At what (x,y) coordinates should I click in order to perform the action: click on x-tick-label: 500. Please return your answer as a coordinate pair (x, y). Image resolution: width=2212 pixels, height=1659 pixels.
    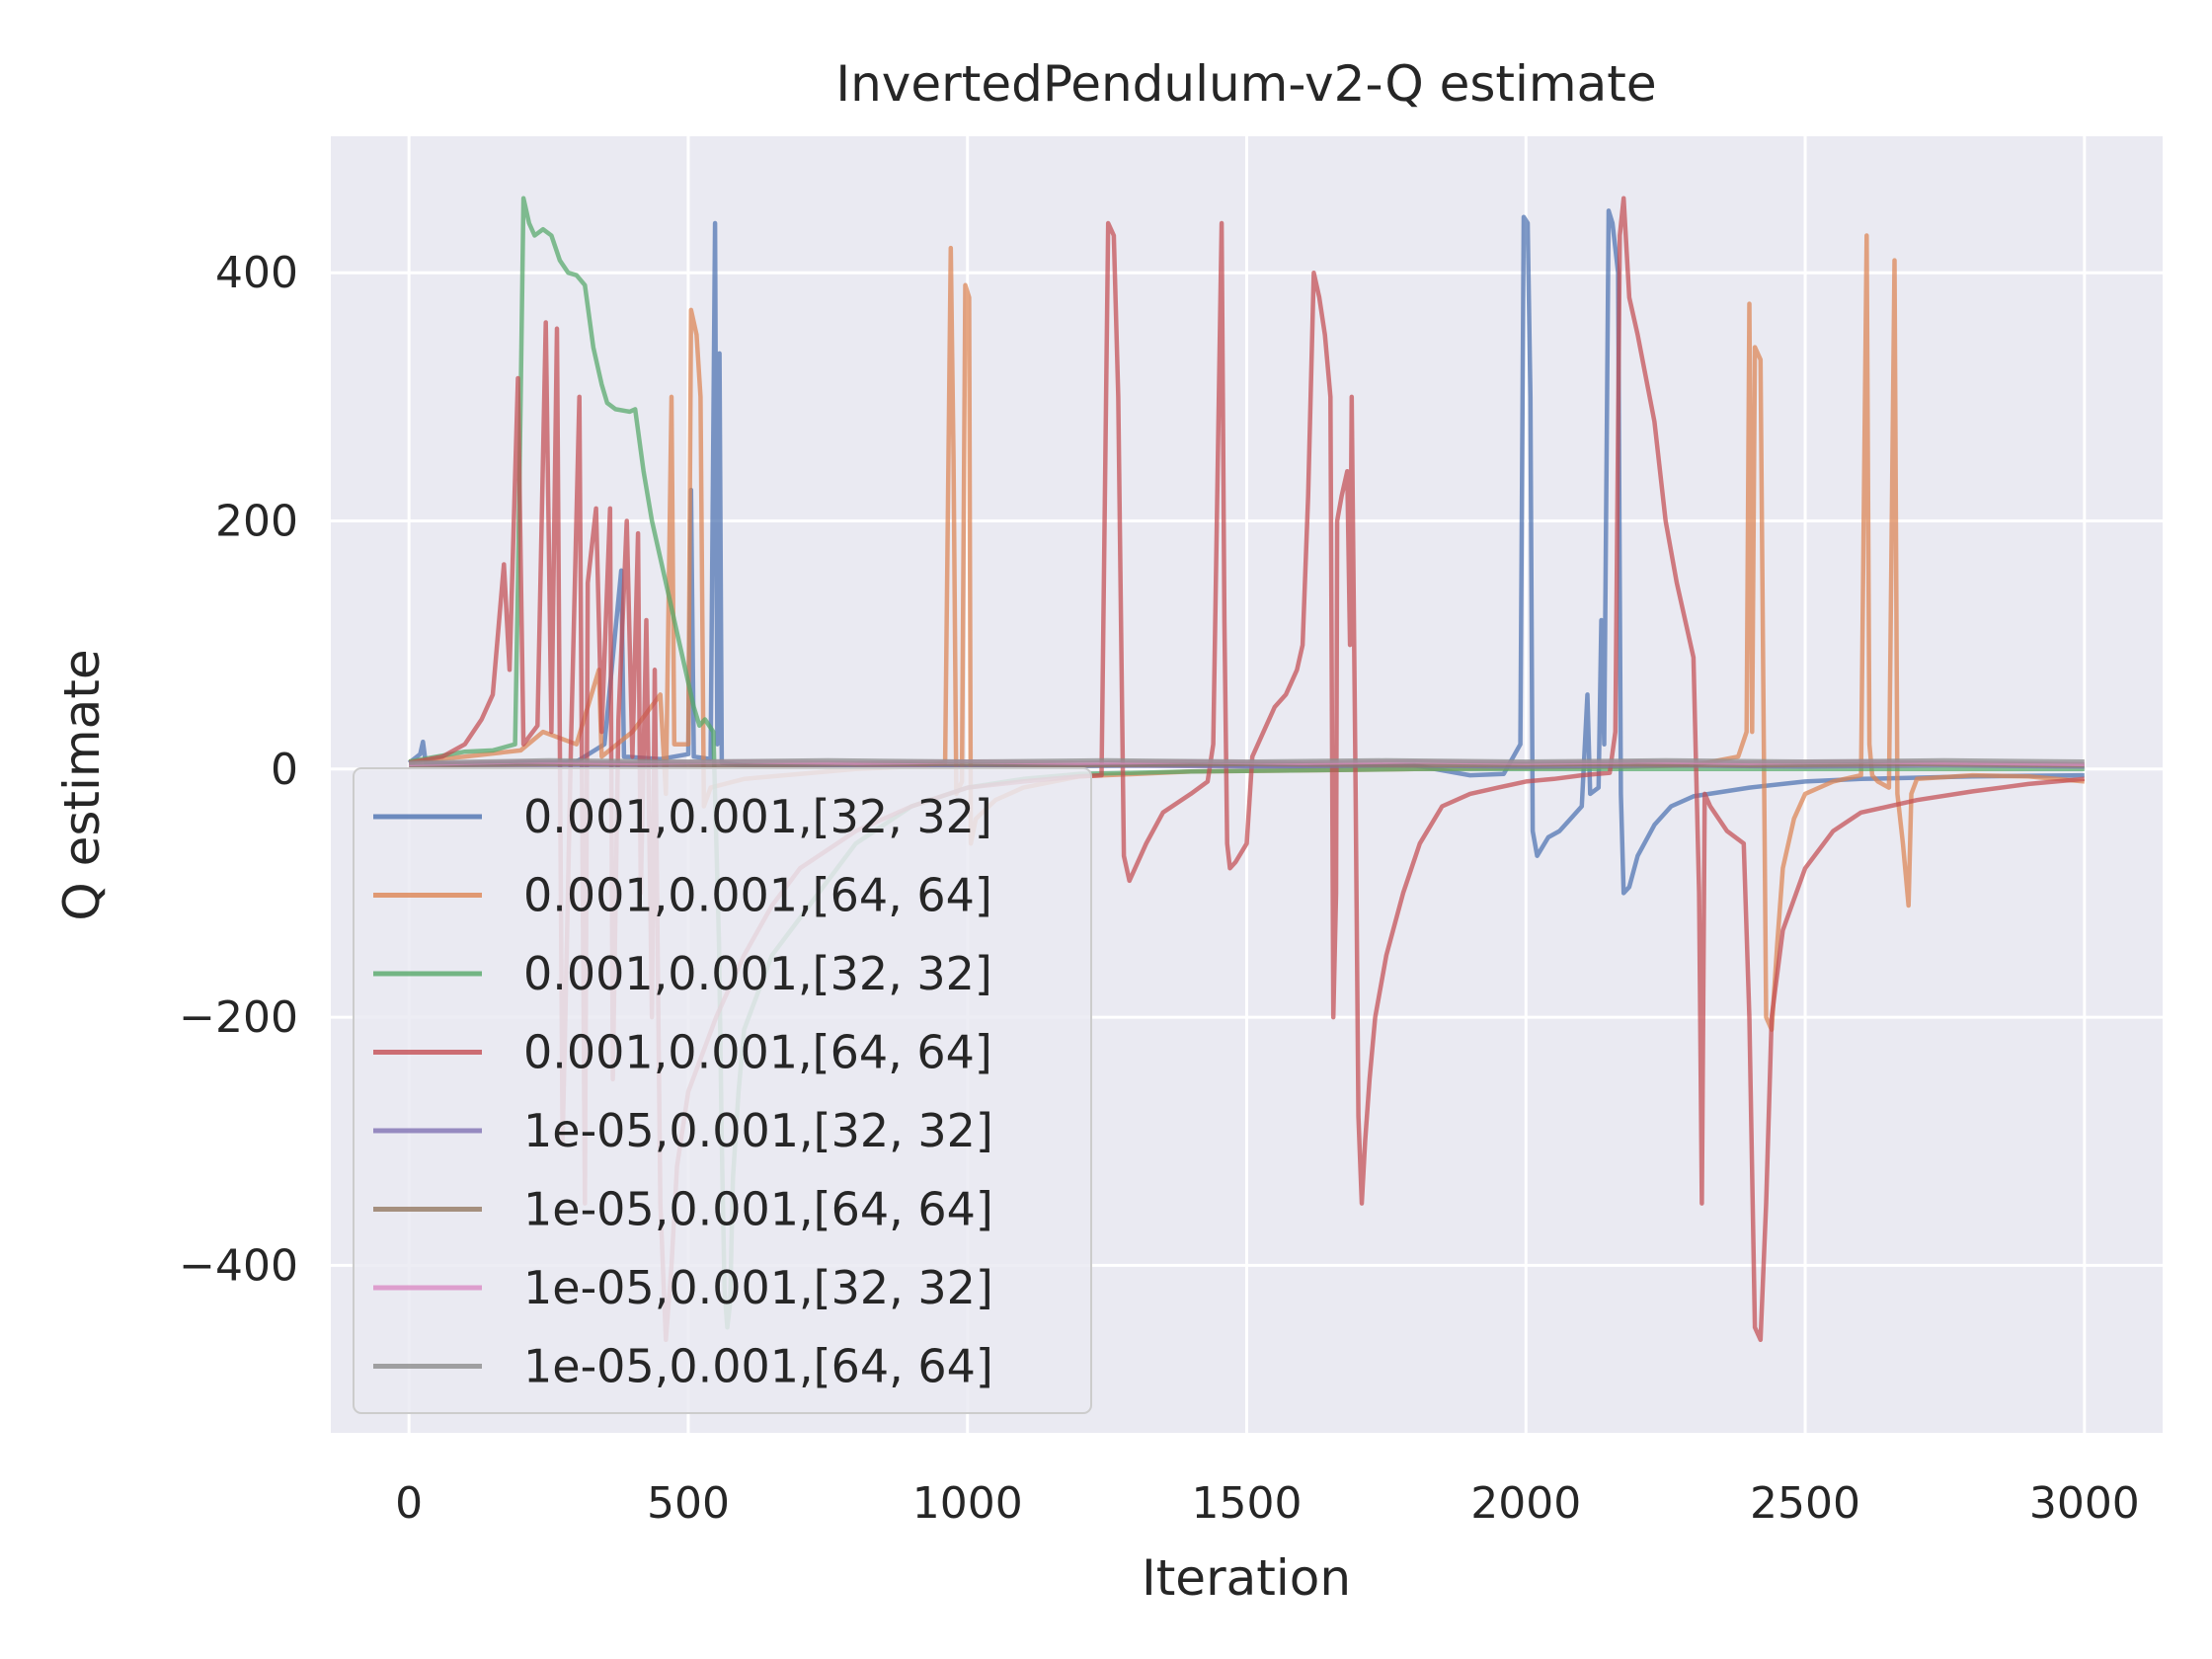
    Looking at the image, I should click on (689, 1504).